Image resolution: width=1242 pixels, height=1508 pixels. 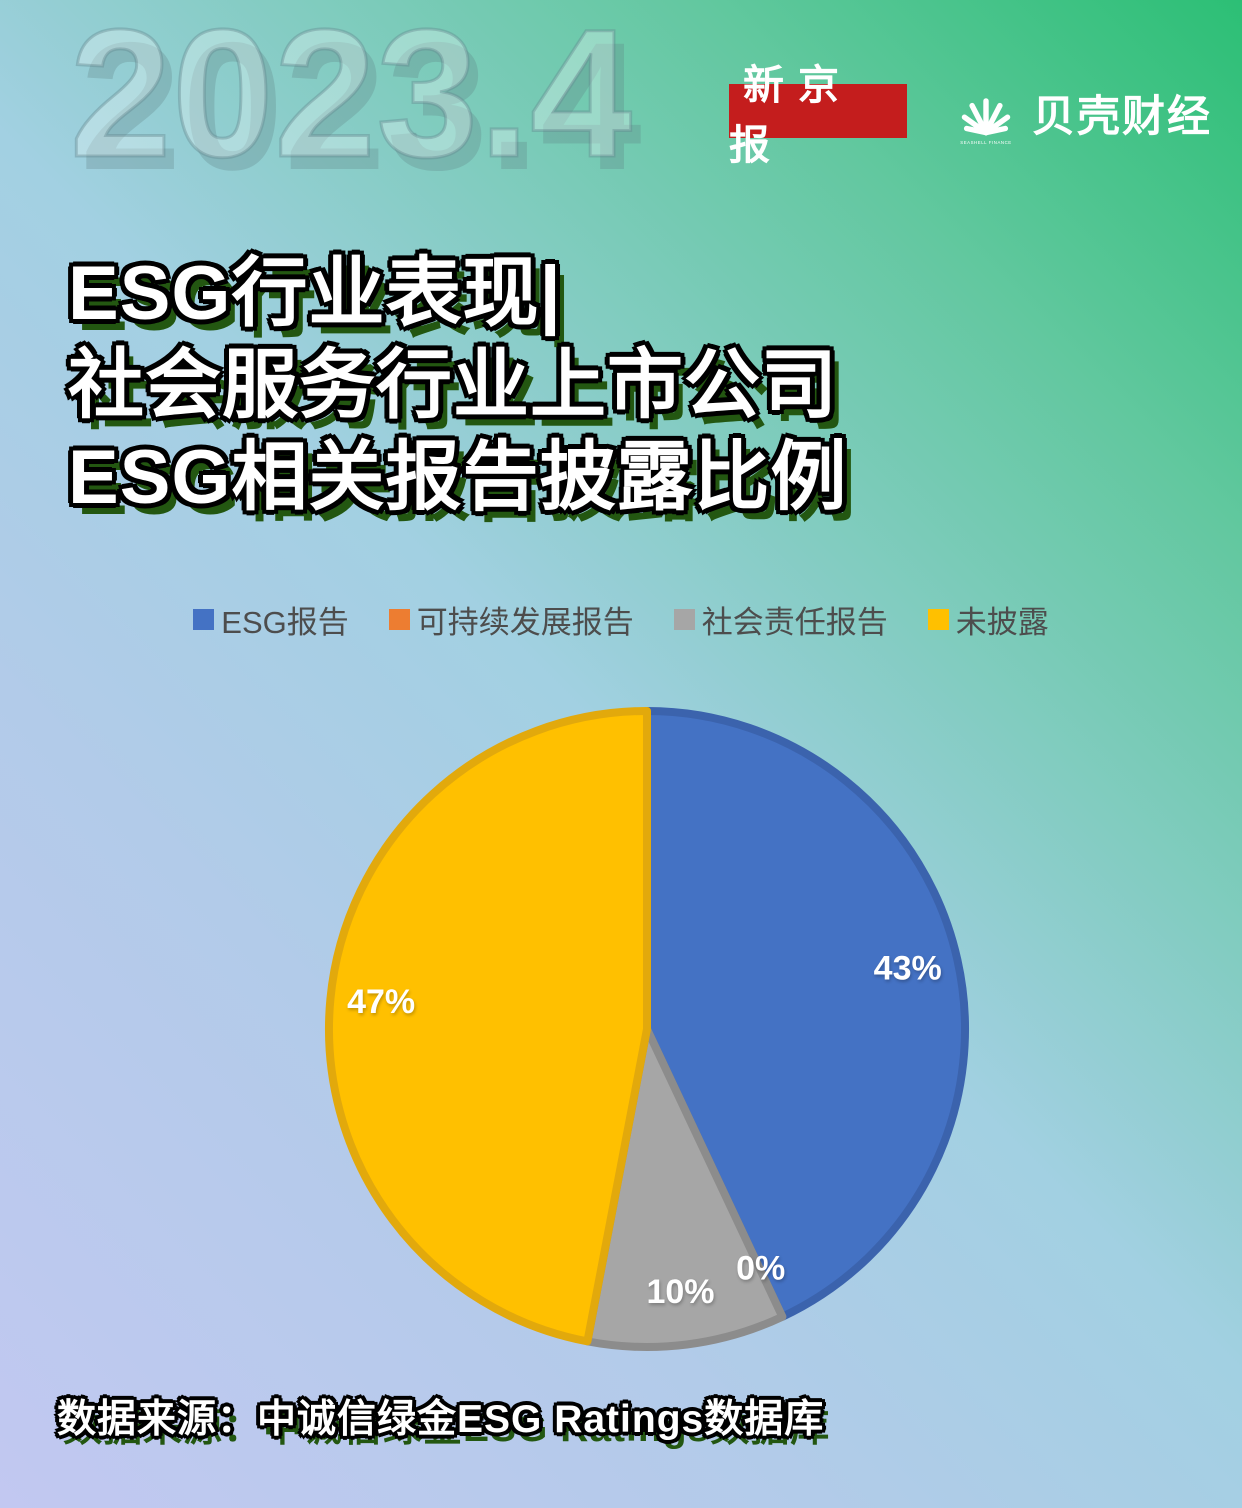 What do you see at coordinates (938, 619) in the screenshot?
I see `legend-swatch-yellow` at bounding box center [938, 619].